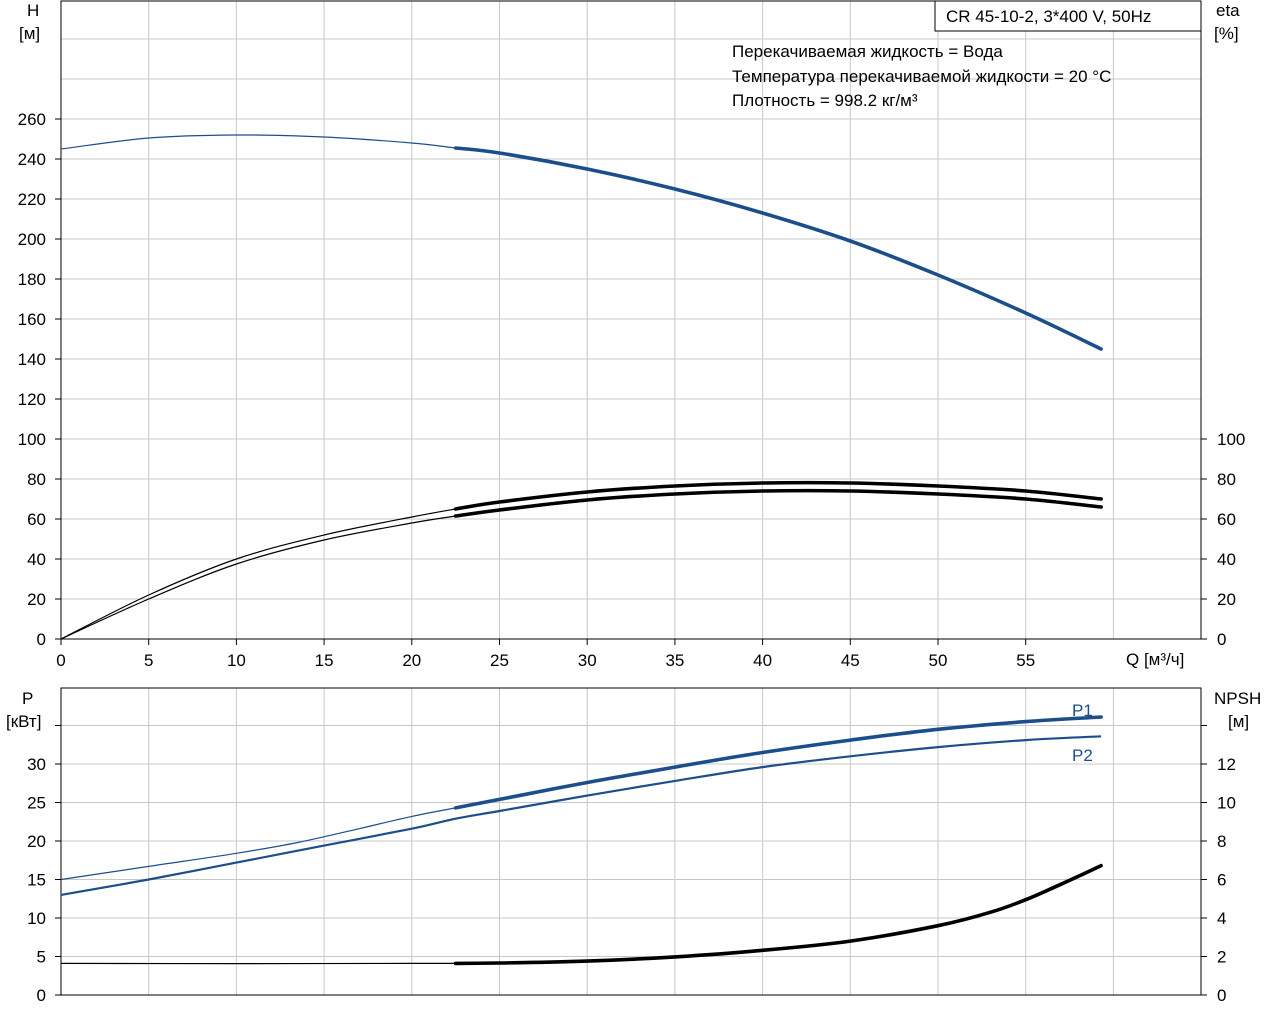 This screenshot has width=1280, height=1024. What do you see at coordinates (36, 880) in the screenshot?
I see `power-tick-label: 15` at bounding box center [36, 880].